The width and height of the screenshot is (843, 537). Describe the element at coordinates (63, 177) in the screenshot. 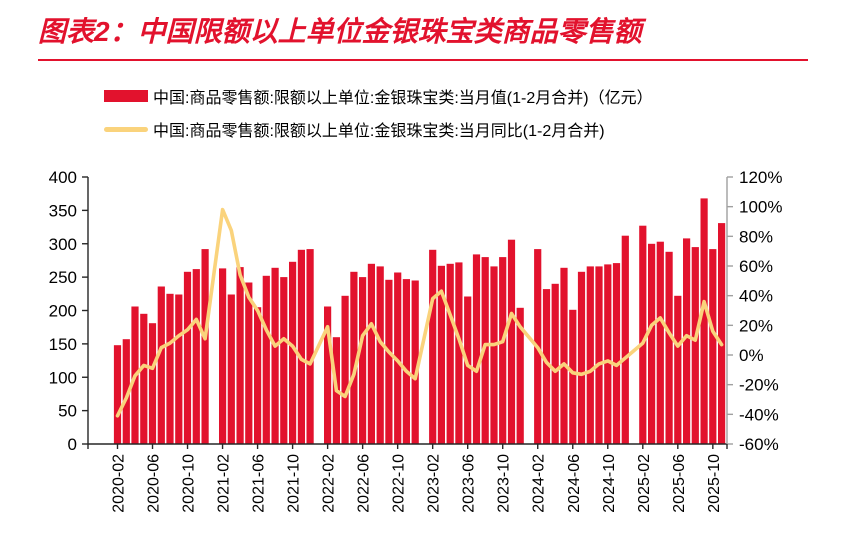

I see `left-tick-label: 400` at that location.